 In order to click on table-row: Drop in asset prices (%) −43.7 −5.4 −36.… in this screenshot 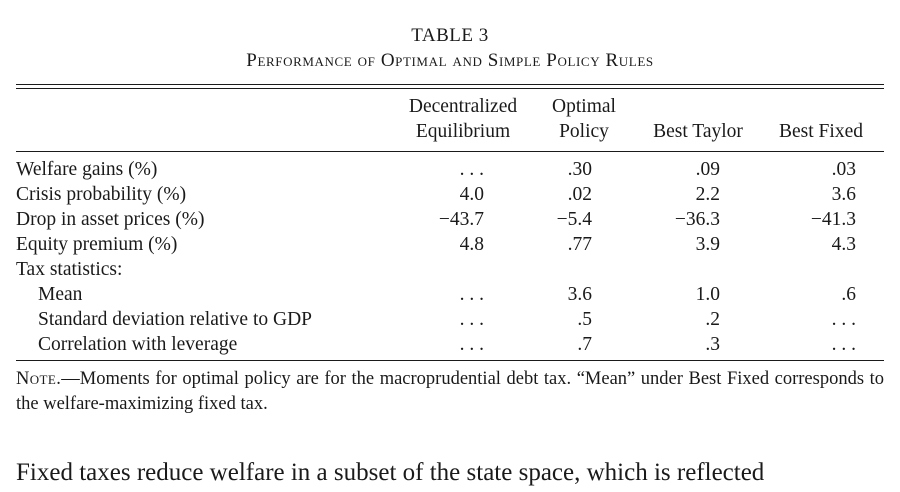, I will do `click(450, 219)`.